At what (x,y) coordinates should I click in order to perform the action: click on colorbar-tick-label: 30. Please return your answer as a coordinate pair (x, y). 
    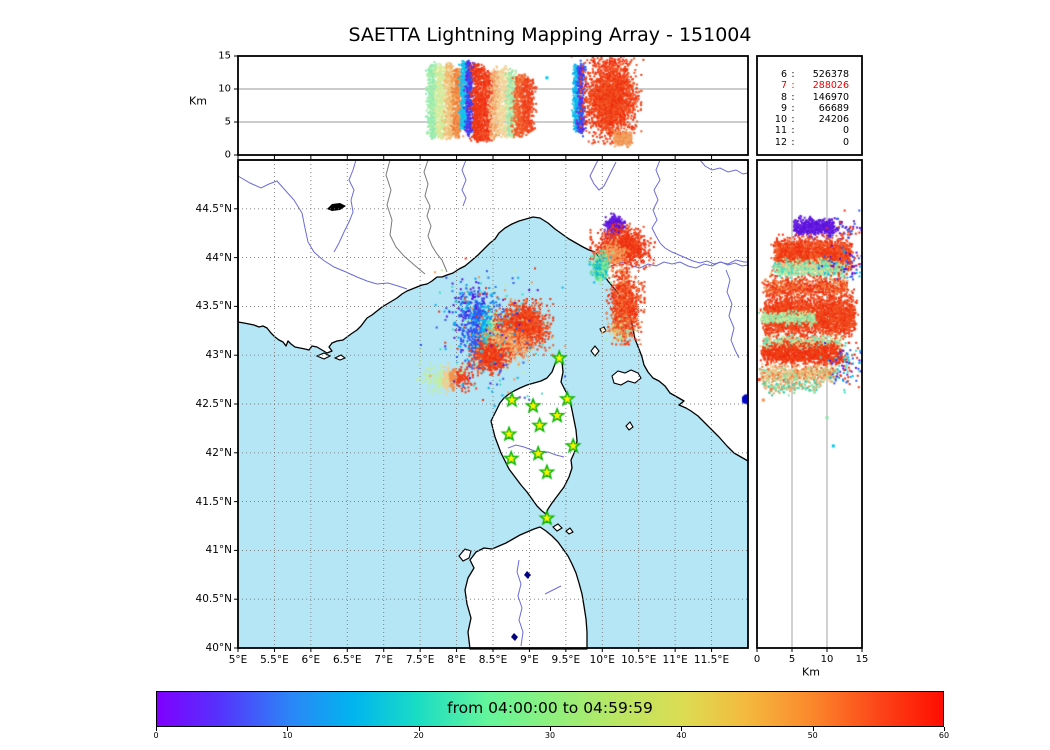
    Looking at the image, I should click on (550, 735).